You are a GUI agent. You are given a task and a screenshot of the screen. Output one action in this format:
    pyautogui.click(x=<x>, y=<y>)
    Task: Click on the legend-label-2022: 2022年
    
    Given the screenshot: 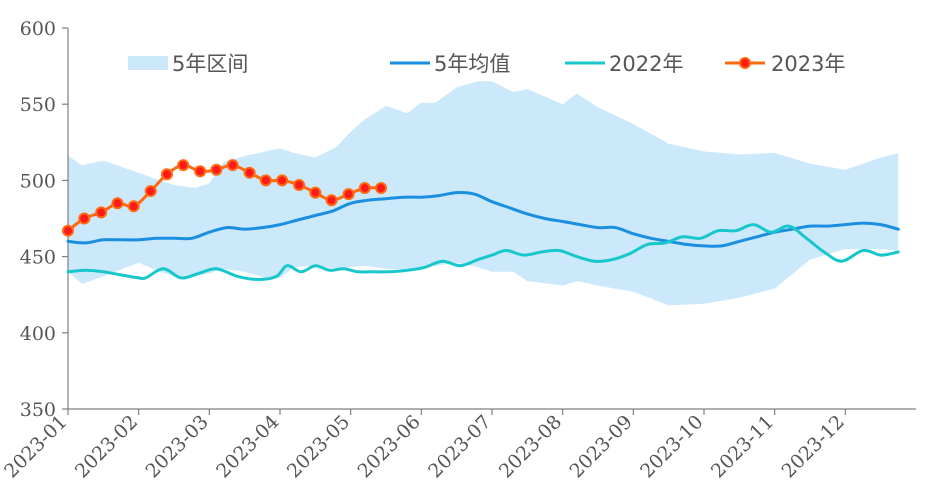 What is the action you would take?
    pyautogui.click(x=646, y=64)
    